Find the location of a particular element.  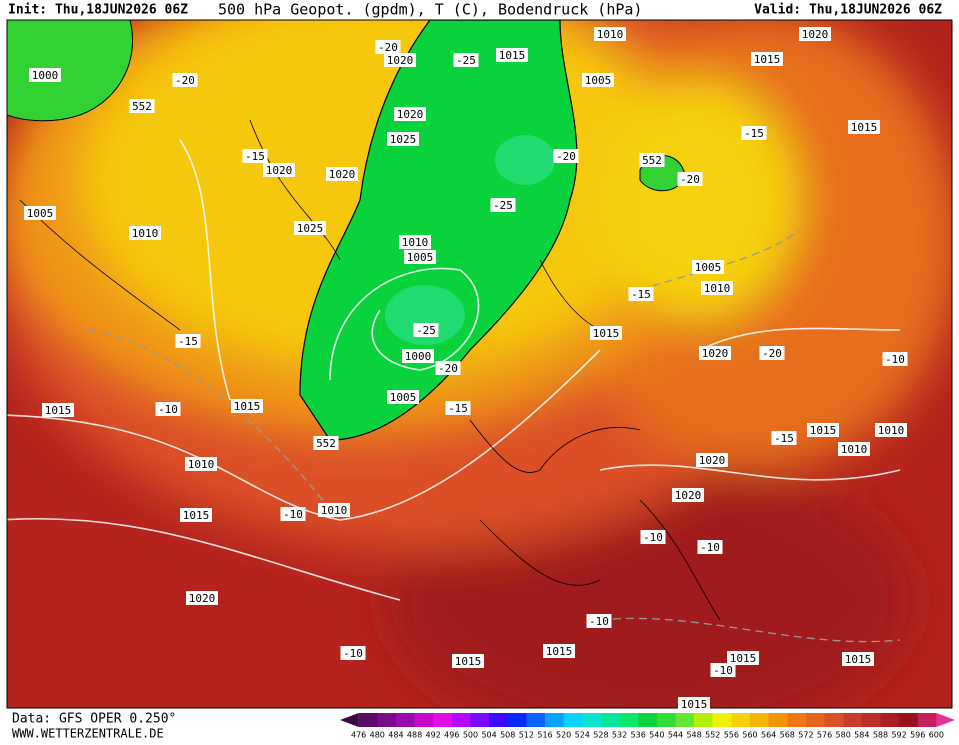

colorbar-label: 492 is located at coordinates (433, 735).